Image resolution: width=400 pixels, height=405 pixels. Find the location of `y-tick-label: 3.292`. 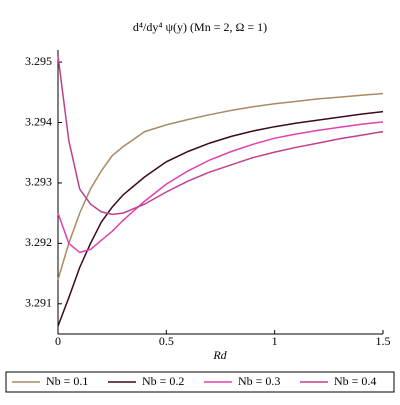

y-tick-label: 3.292 is located at coordinates (38, 242).